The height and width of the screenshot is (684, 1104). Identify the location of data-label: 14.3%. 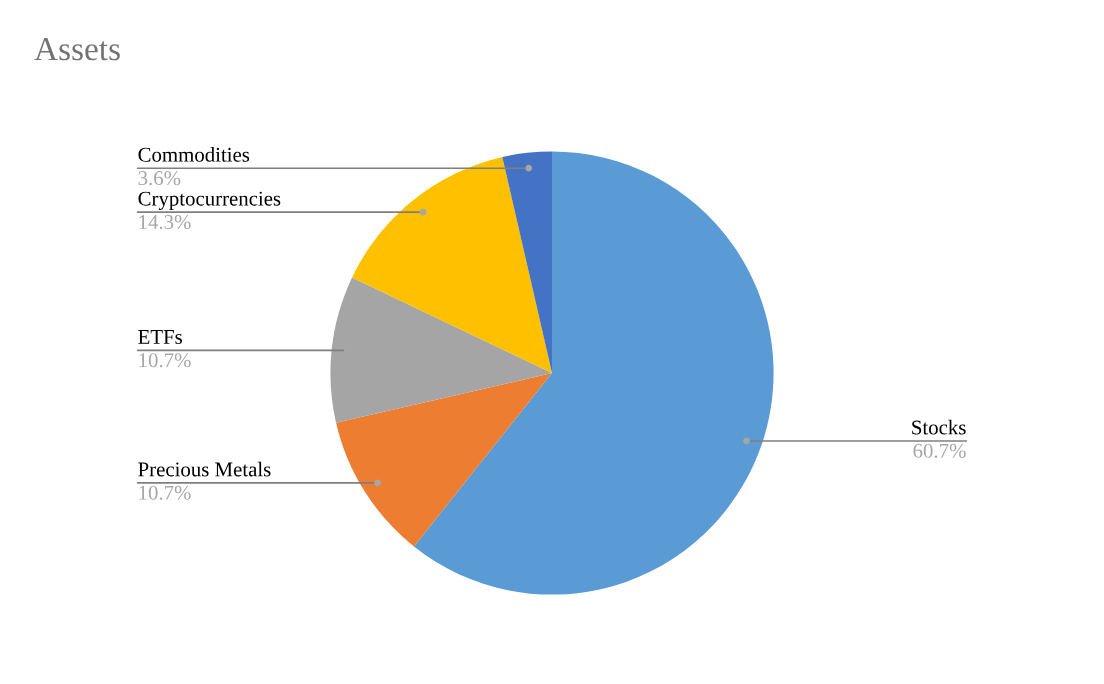
(165, 222).